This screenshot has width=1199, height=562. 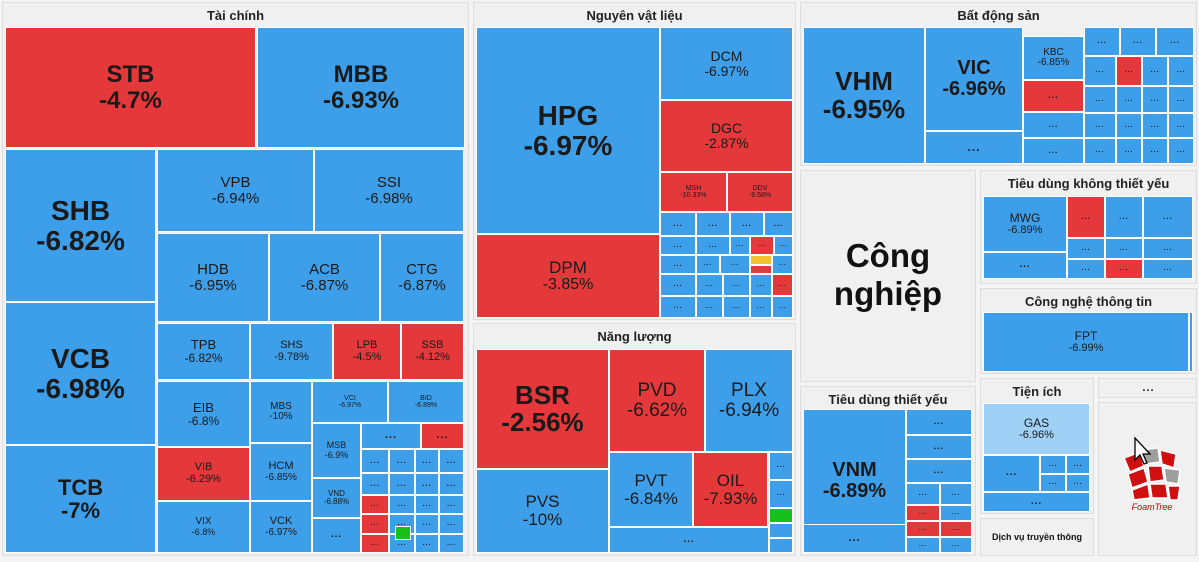 What do you see at coordinates (80, 499) in the screenshot?
I see `tile-tcb: TCB -7%` at bounding box center [80, 499].